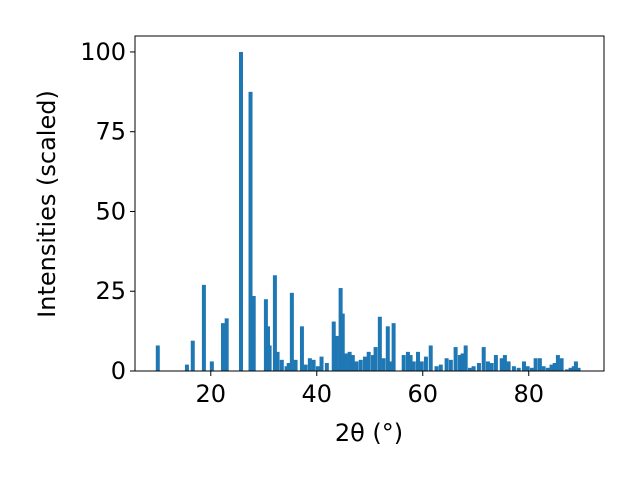  Describe the element at coordinates (110, 291) in the screenshot. I see `y-tick-label: 25` at that location.